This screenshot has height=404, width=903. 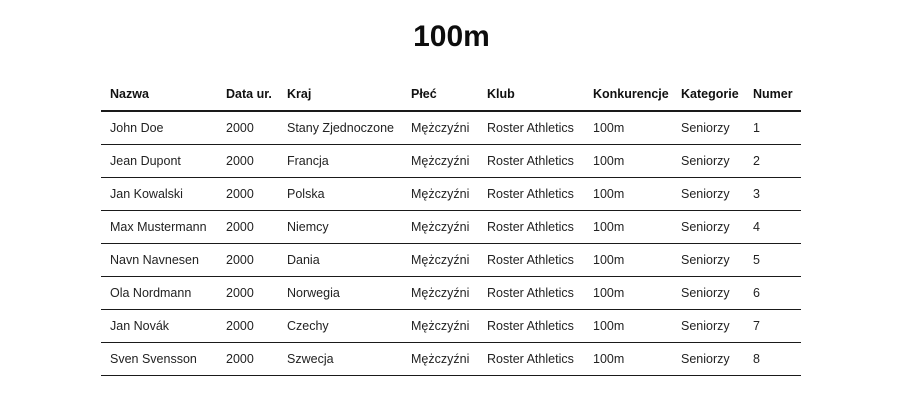 I want to click on cell-country: Niemcy, so click(x=340, y=227).